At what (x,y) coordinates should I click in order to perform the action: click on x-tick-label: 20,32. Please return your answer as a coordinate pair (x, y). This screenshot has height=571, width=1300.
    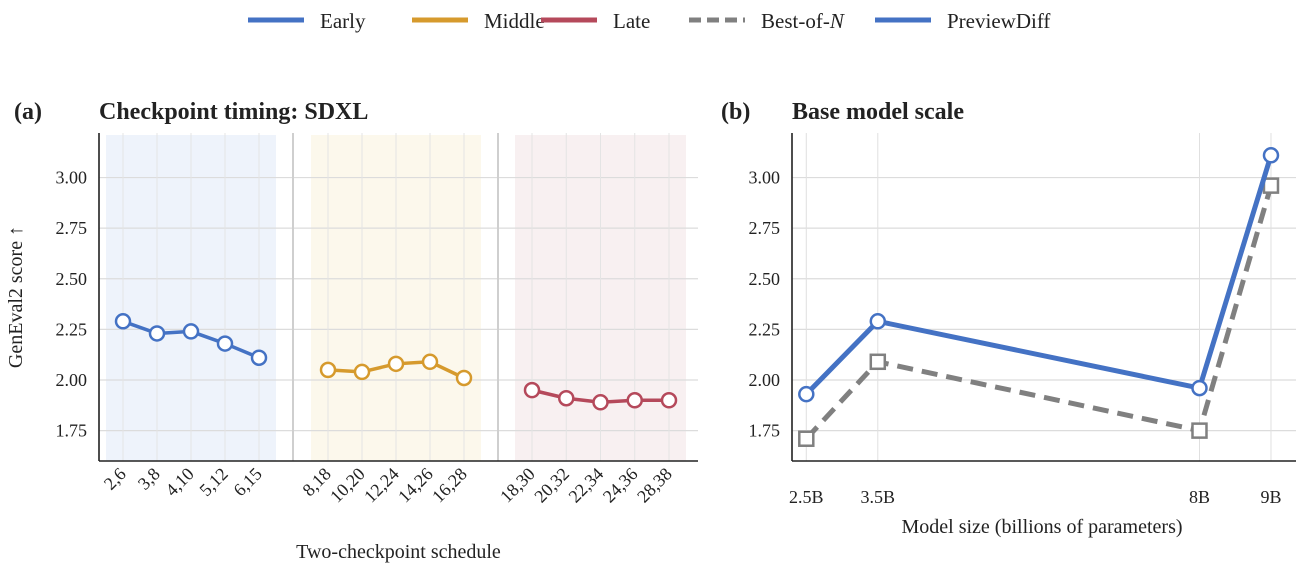
    Looking at the image, I should click on (551, 485).